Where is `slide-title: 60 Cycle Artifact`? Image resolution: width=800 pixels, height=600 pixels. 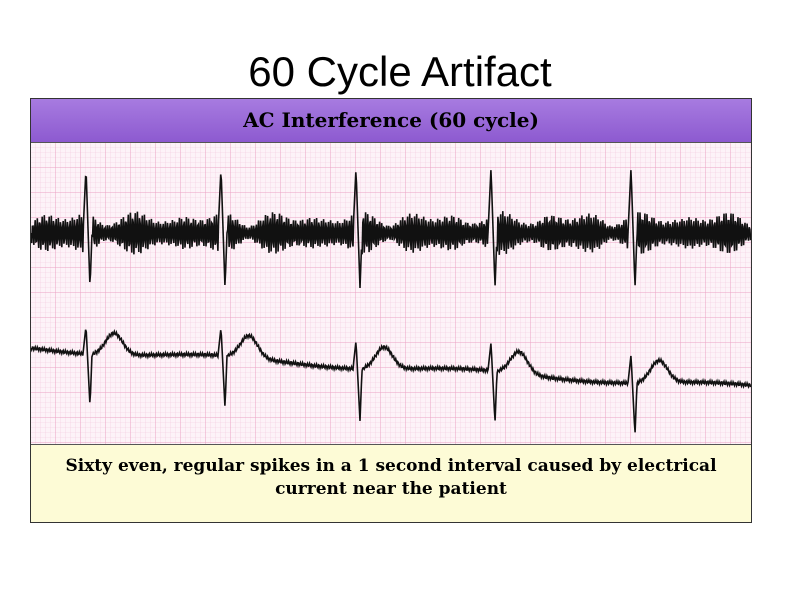
slide-title: 60 Cycle Artifact is located at coordinates (400, 71).